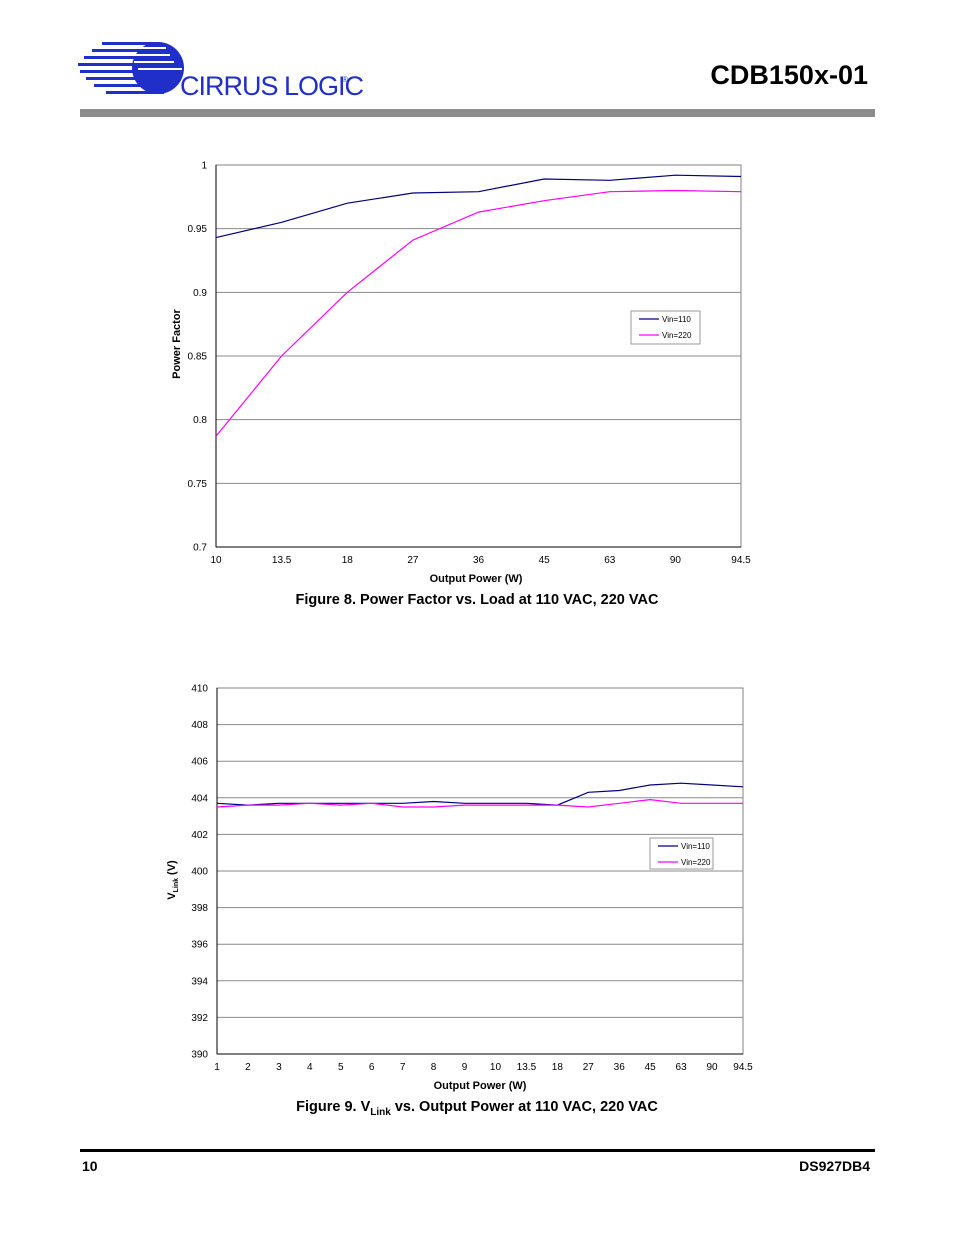 The image size is (954, 1235). I want to click on y-tick-label: 396, so click(199, 945).